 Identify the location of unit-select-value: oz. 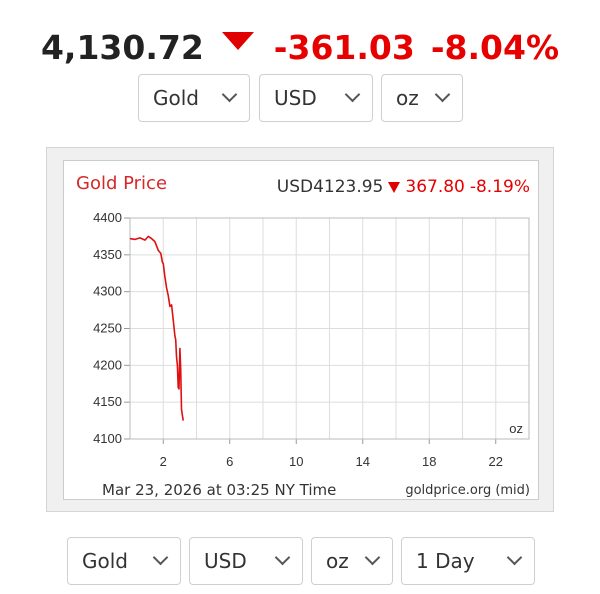
(407, 98).